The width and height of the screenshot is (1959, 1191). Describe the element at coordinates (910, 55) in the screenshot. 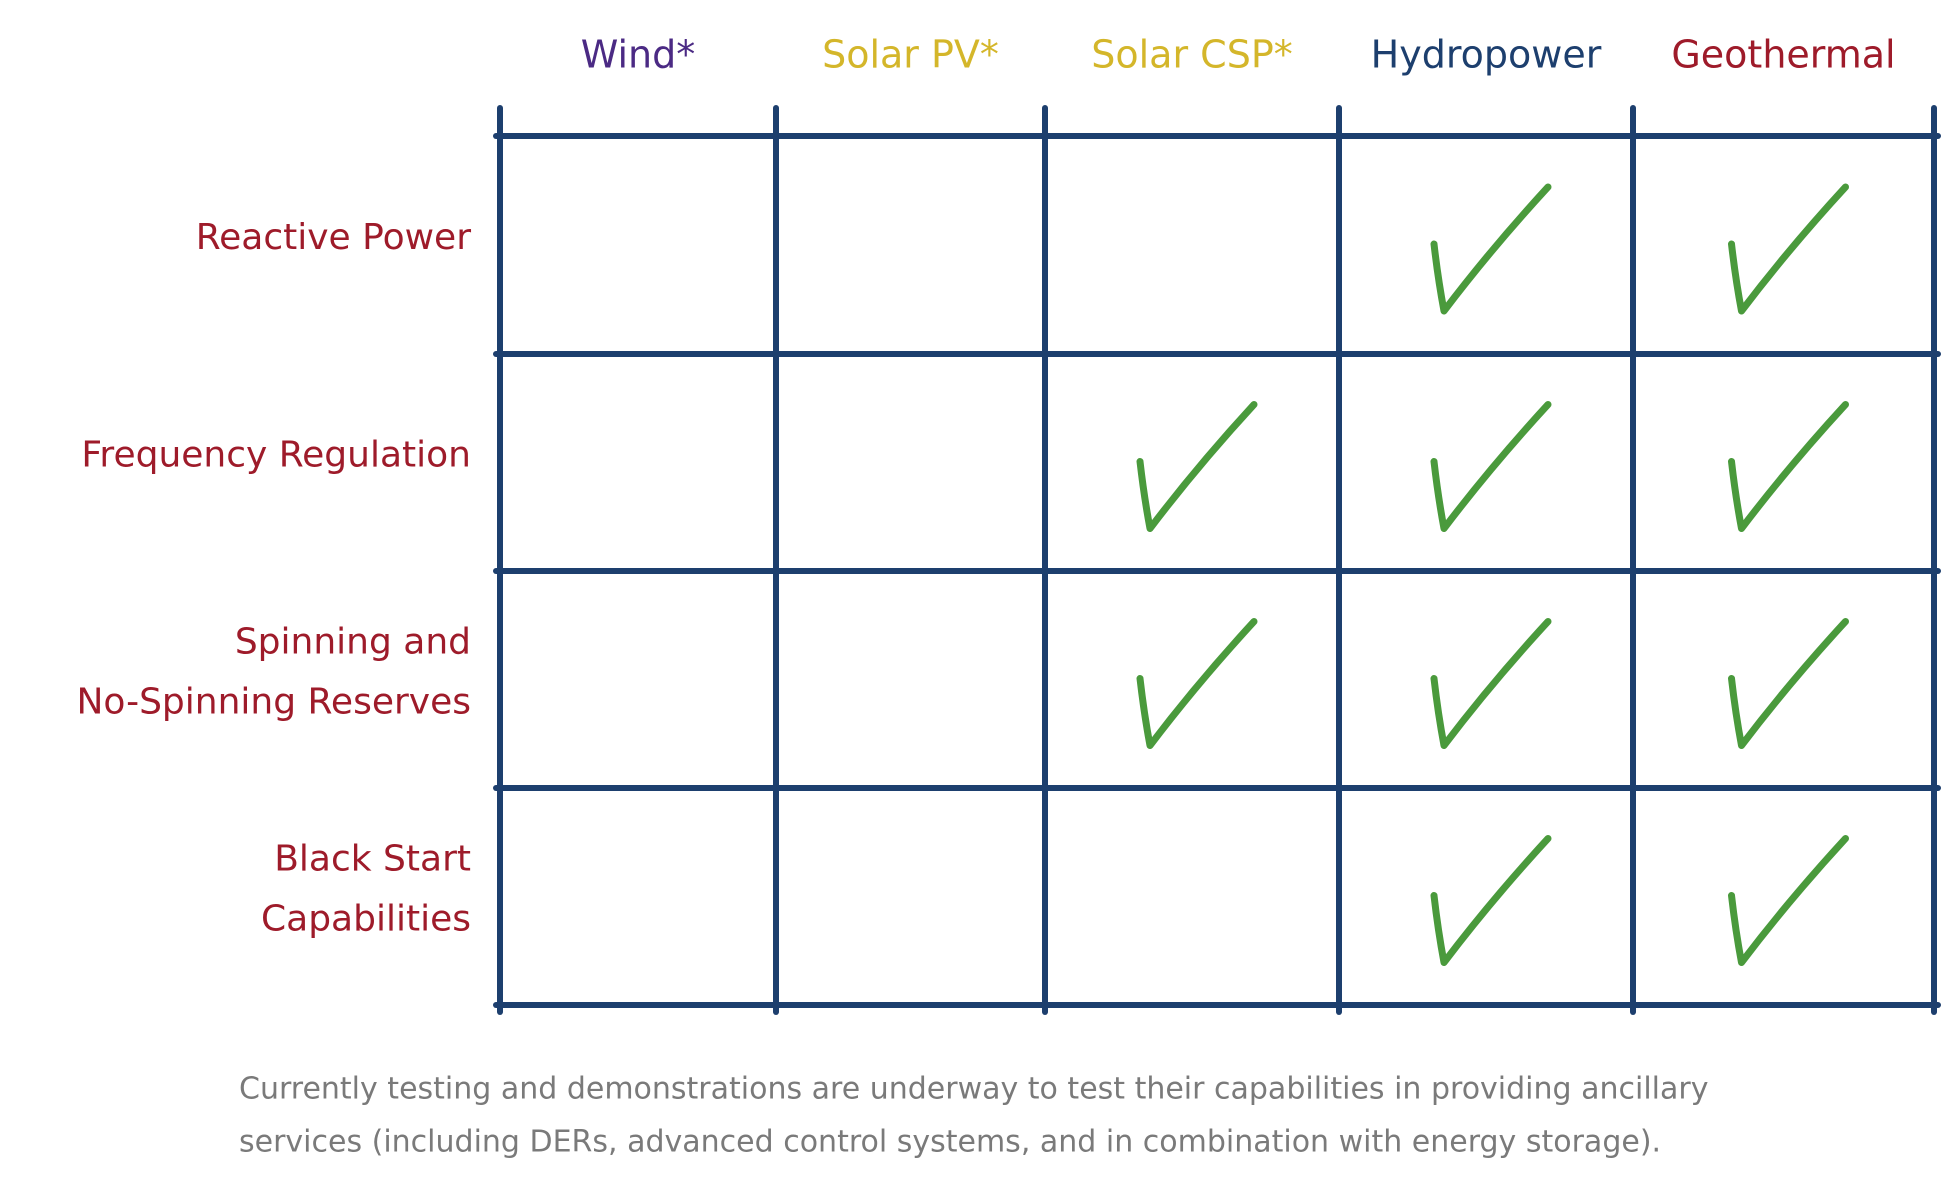

I see `column-header: Solar PV*` at that location.